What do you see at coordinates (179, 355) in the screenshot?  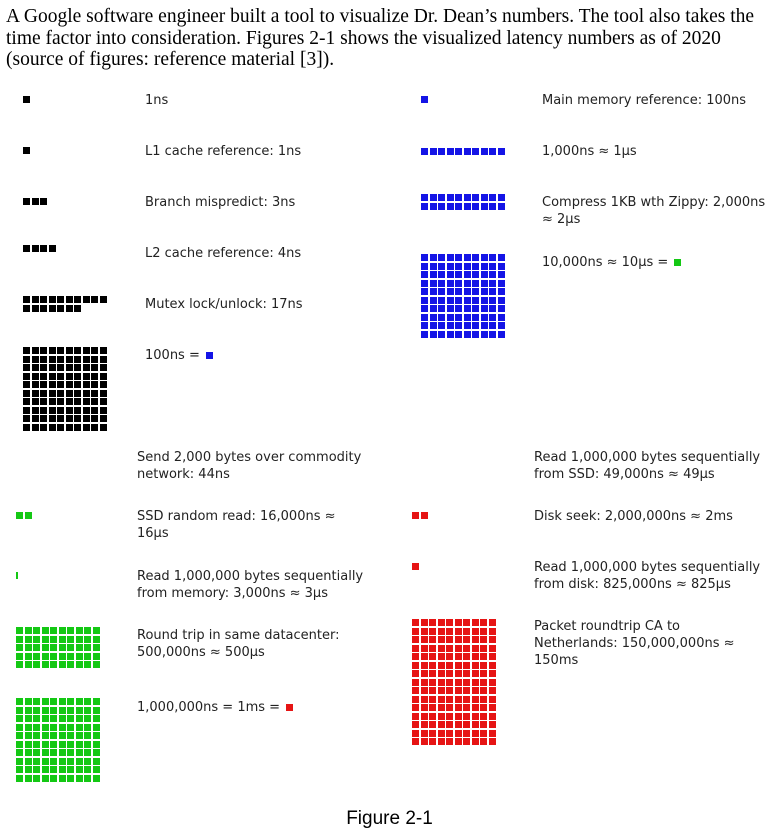 I see `latency-label-ns100: 100ns =` at bounding box center [179, 355].